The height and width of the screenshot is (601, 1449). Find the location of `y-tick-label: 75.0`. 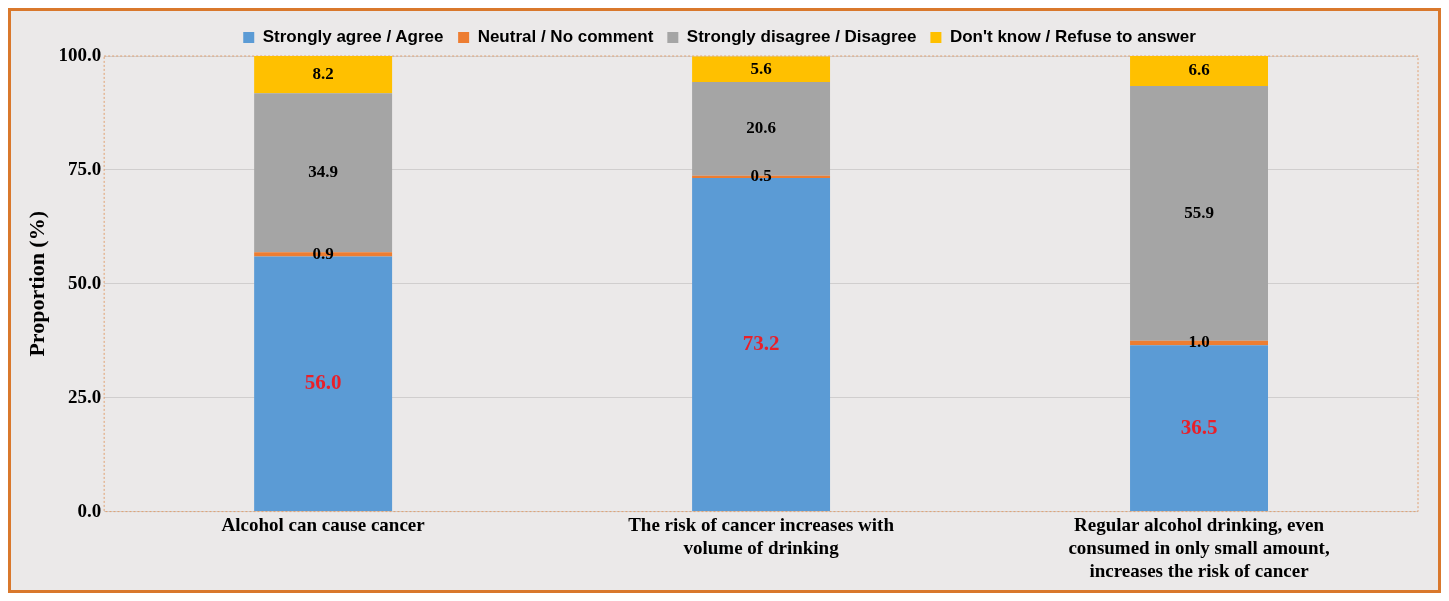

y-tick-label: 75.0 is located at coordinates (84, 168).